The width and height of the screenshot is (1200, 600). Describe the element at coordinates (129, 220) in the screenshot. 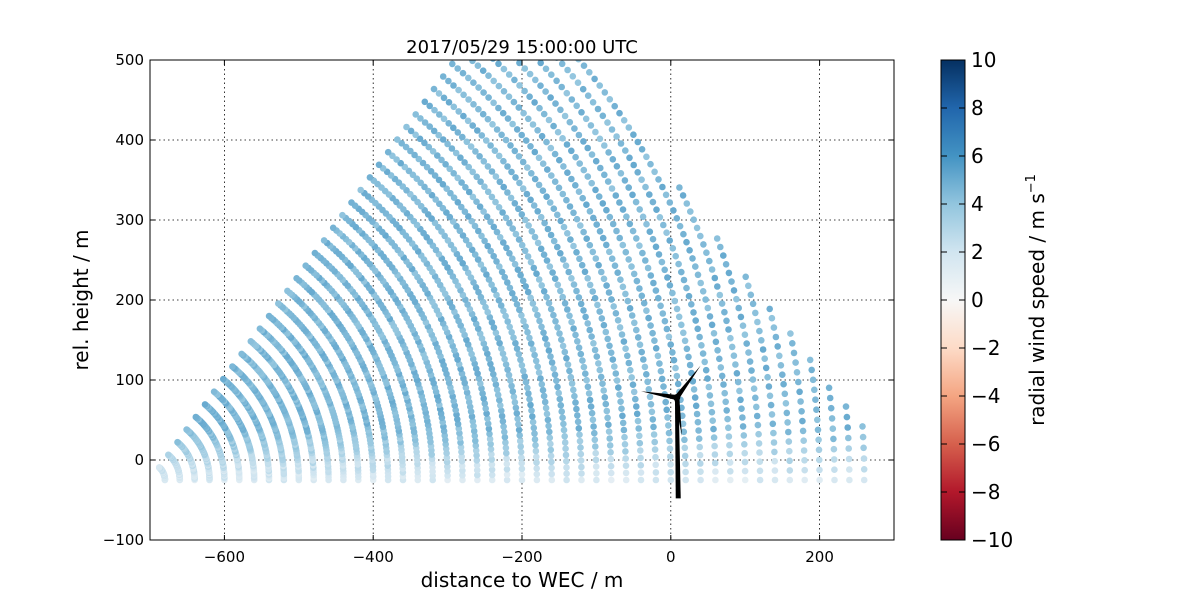

I see `y-tick-label: 300` at that location.